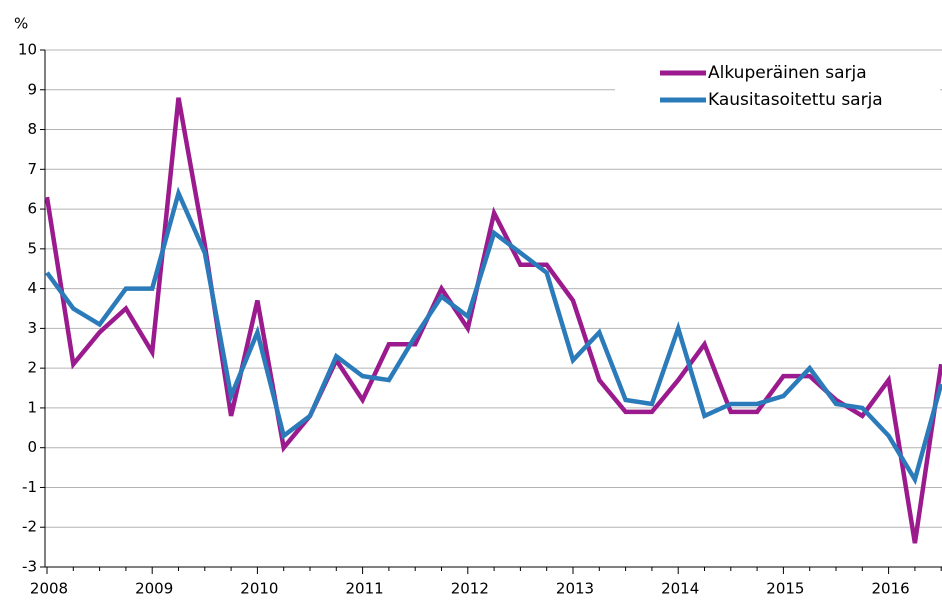  Describe the element at coordinates (32, 447) in the screenshot. I see `y-tick-label: 0` at that location.